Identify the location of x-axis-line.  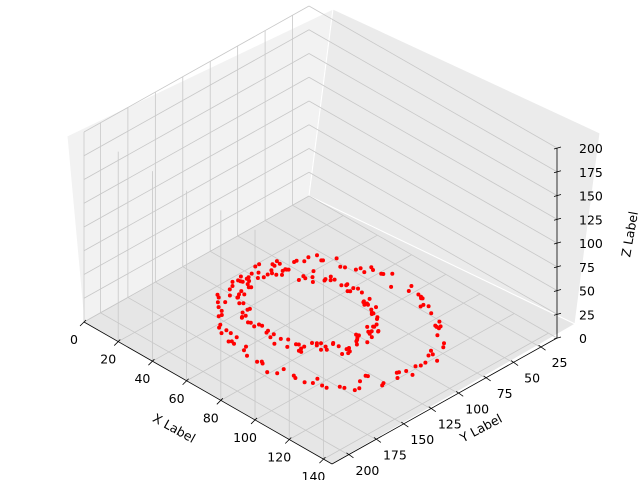
(208, 393).